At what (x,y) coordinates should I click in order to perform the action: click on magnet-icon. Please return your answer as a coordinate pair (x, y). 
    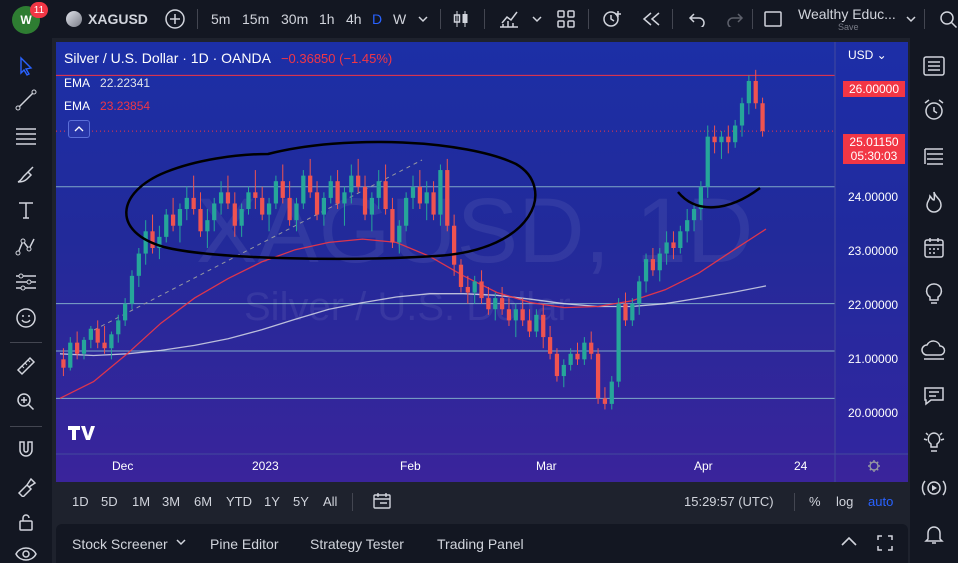
    Looking at the image, I should click on (26, 450).